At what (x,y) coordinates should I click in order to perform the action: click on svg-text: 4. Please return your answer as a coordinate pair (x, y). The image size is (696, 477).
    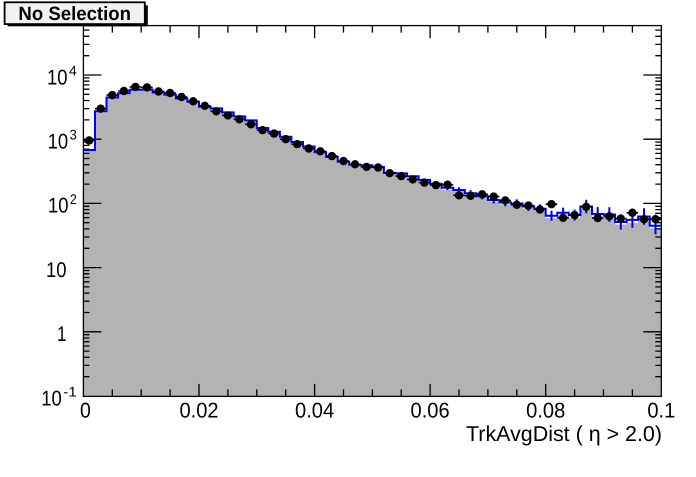
    Looking at the image, I should click on (73, 70).